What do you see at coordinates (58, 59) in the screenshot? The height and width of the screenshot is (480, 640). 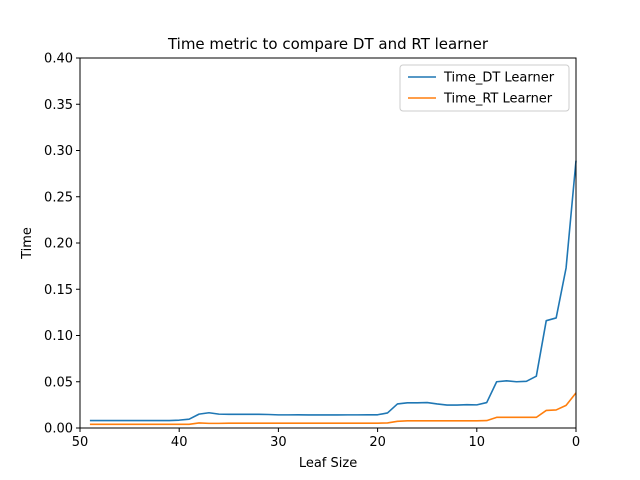 I see `y-tick-label: 0.40` at bounding box center [58, 59].